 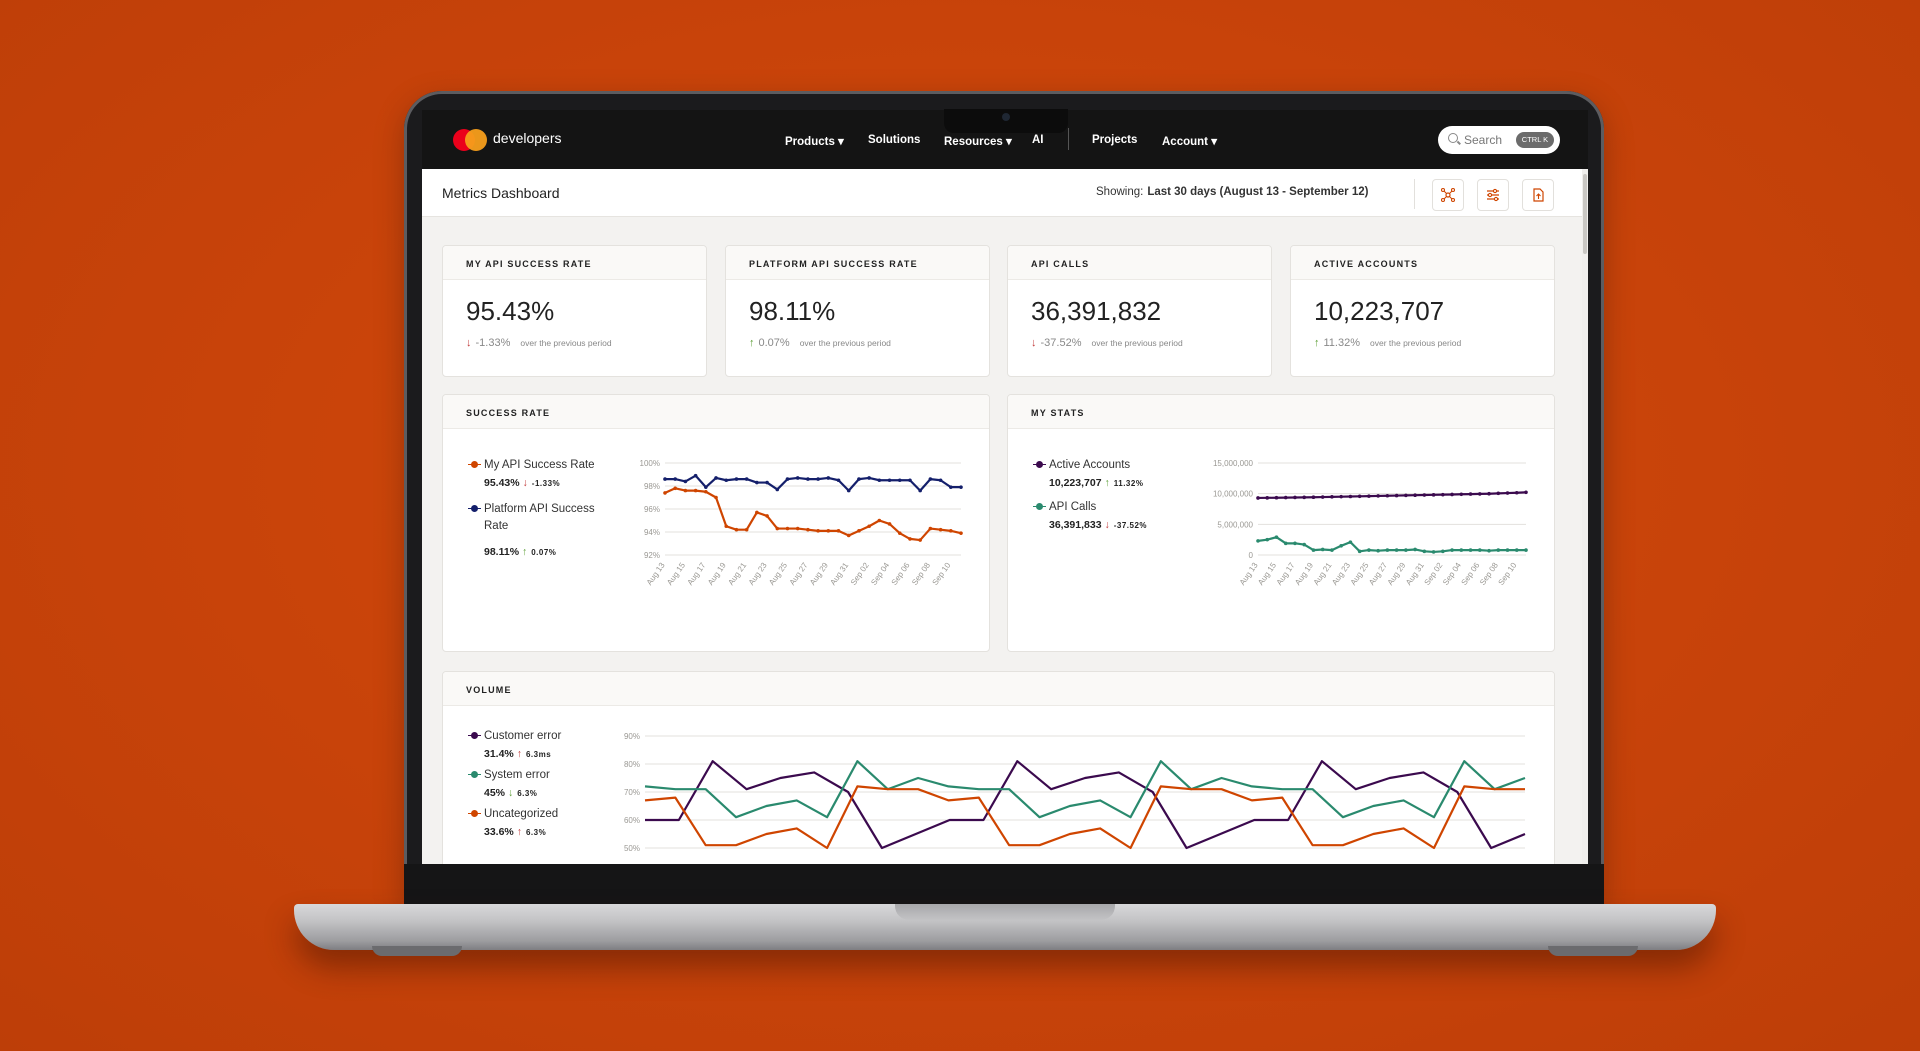 I want to click on nav-ai: AI, so click(x=1038, y=140).